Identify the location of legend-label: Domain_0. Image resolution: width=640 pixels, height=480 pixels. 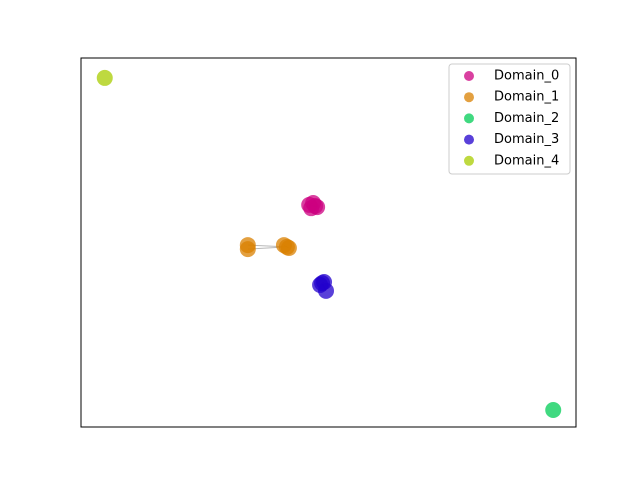
(526, 76).